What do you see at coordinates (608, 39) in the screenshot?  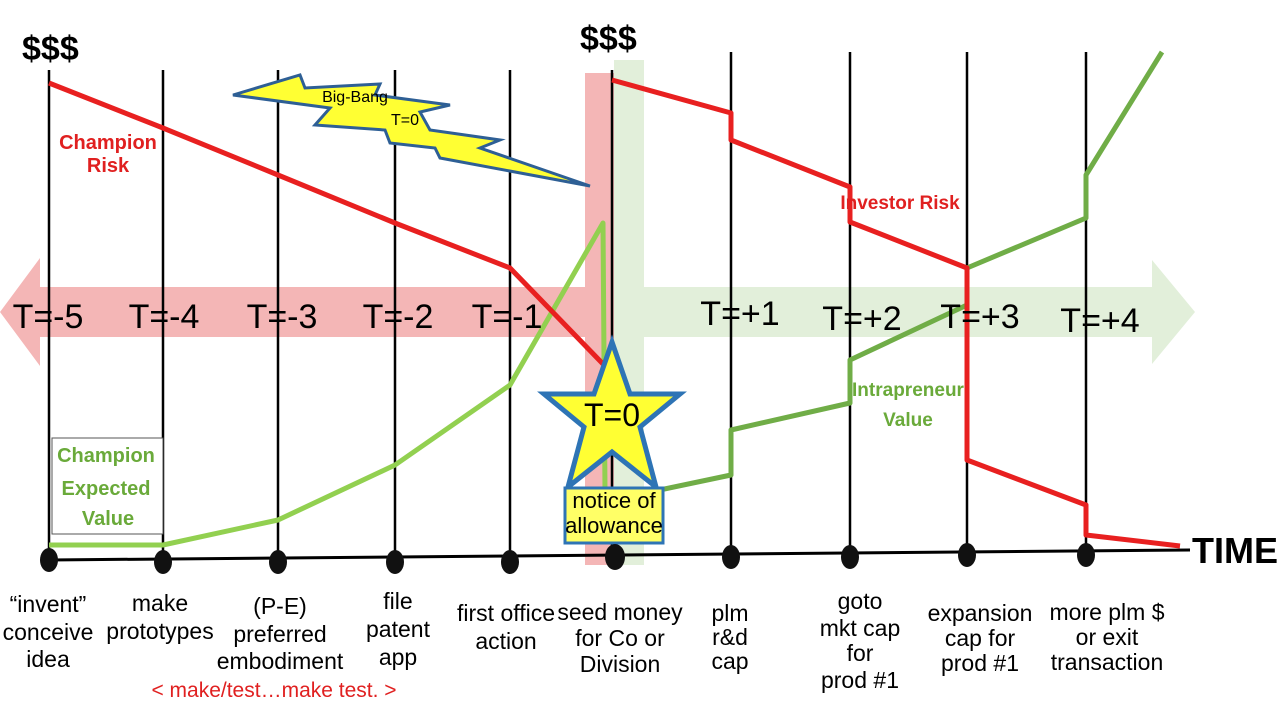 I see `currency-label-center: $$$` at bounding box center [608, 39].